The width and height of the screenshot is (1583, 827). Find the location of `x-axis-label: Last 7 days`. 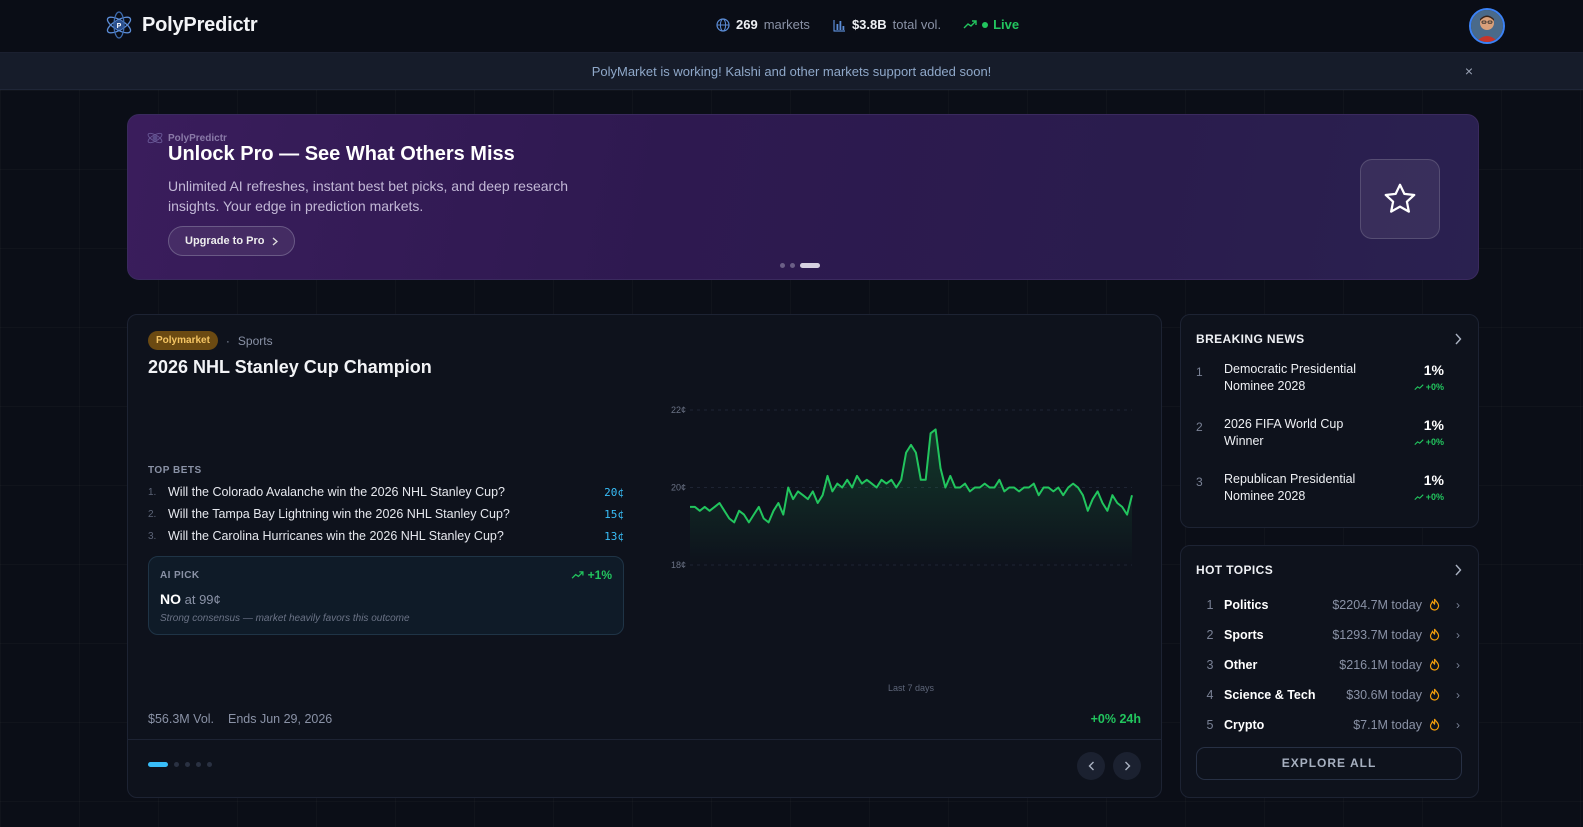

x-axis-label: Last 7 days is located at coordinates (911, 688).